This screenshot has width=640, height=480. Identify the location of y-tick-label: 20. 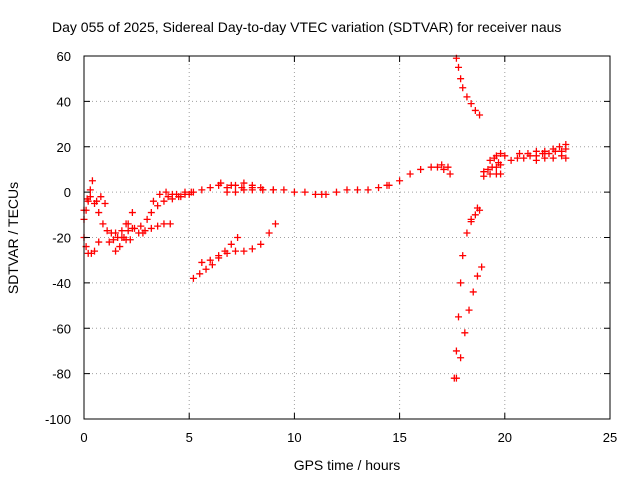
(64, 147).